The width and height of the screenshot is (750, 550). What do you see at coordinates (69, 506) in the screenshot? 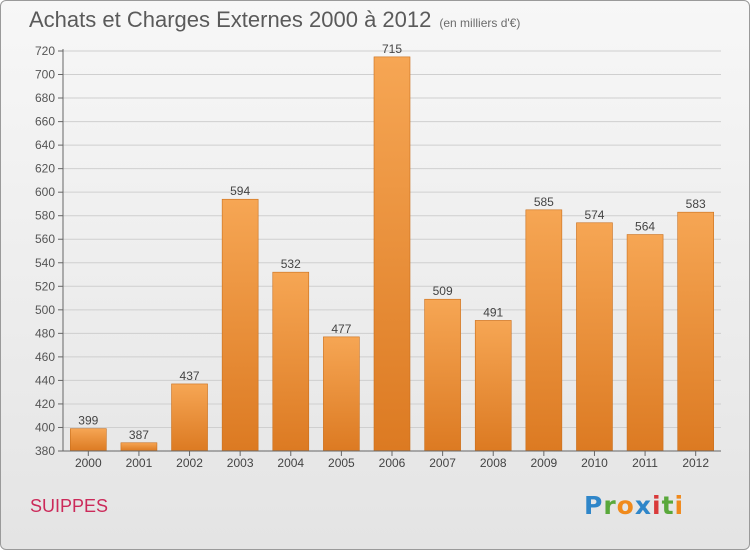
I see `place-name: SUIPPES` at bounding box center [69, 506].